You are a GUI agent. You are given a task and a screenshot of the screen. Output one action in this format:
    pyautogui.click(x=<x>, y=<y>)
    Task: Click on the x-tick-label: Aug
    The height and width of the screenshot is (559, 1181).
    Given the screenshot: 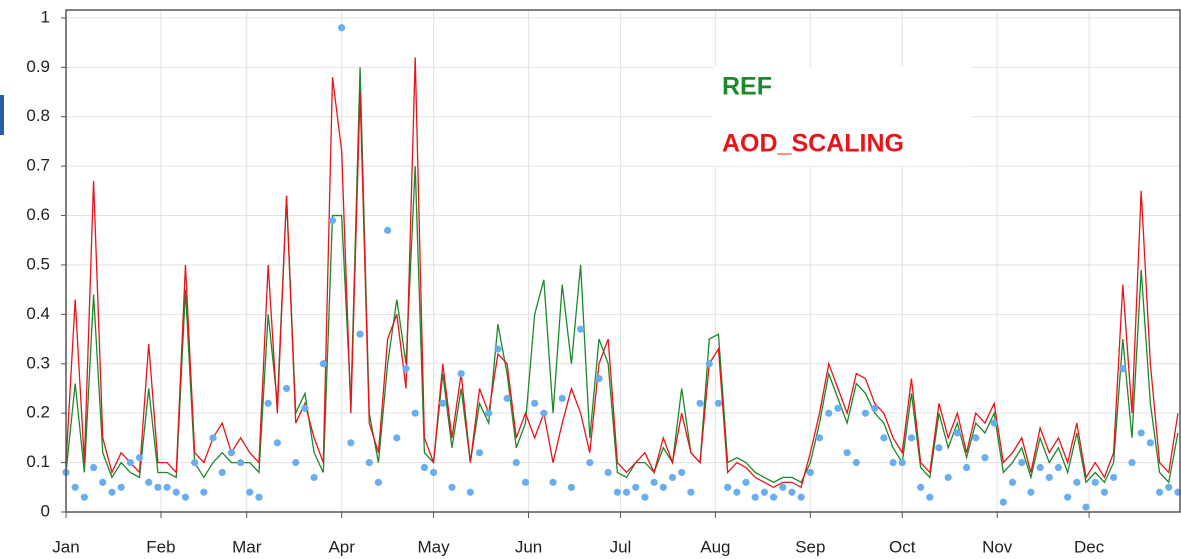 What is the action you would take?
    pyautogui.click(x=715, y=546)
    